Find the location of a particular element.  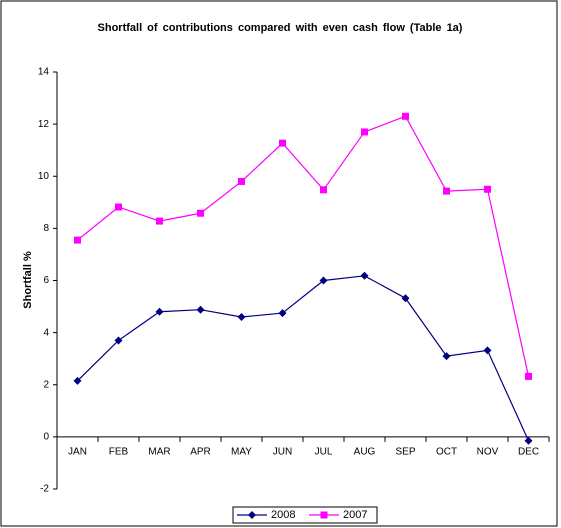

x-tick-label: FEB is located at coordinates (119, 452).